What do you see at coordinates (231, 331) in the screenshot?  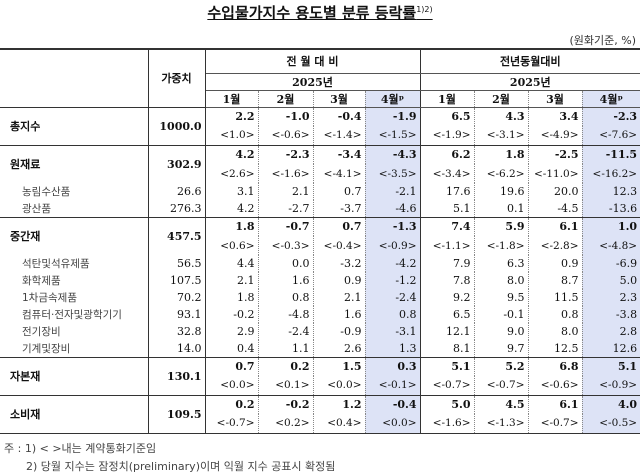 I see `value-cell: 2.9` at bounding box center [231, 331].